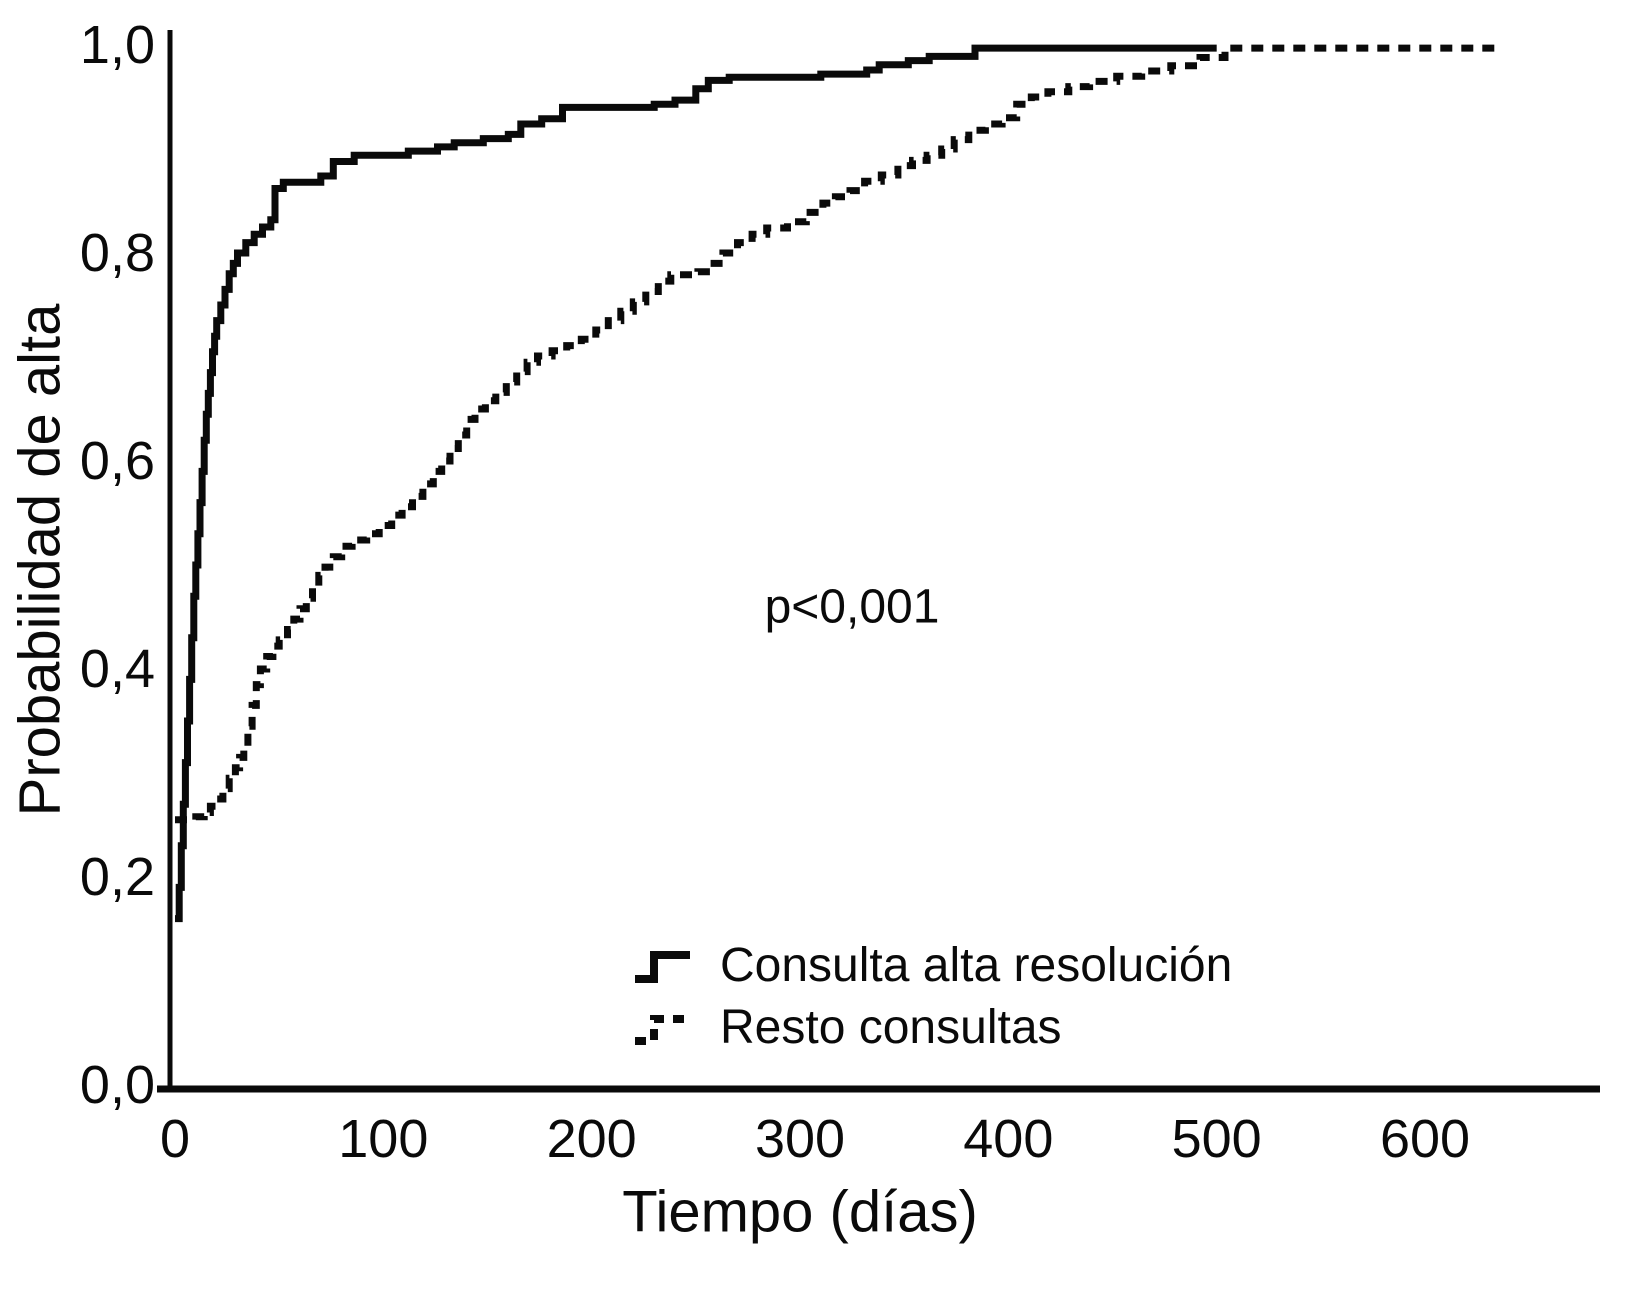 This screenshot has width=1632, height=1292. I want to click on p-value-annotation: p<0,001, so click(852, 607).